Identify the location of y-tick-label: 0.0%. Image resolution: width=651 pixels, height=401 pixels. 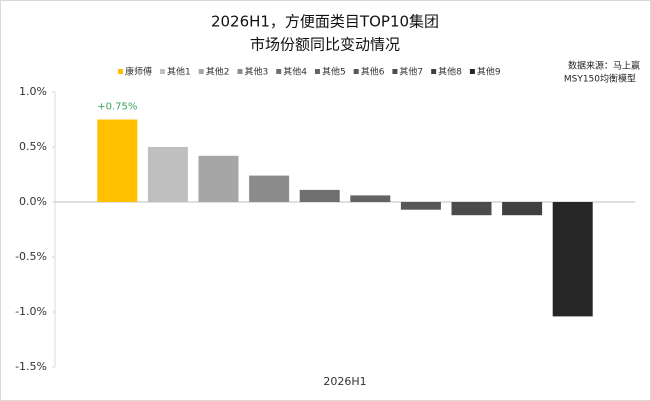
(33, 201).